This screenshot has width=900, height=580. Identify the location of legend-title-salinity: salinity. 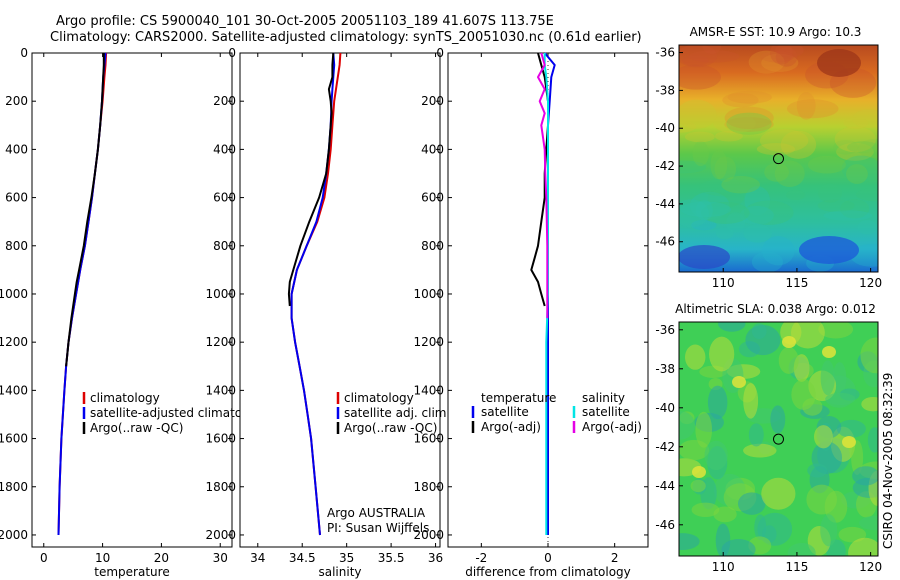
(603, 398).